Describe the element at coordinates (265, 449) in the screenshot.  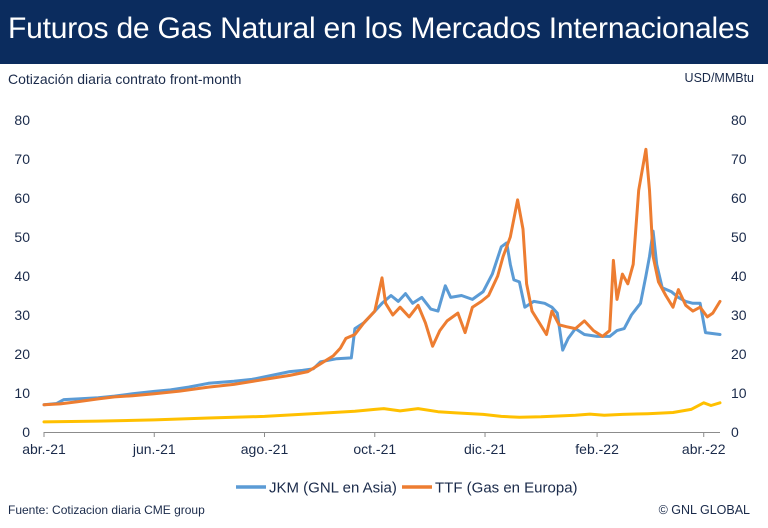
I see `x-tick-label: ago.-21` at that location.